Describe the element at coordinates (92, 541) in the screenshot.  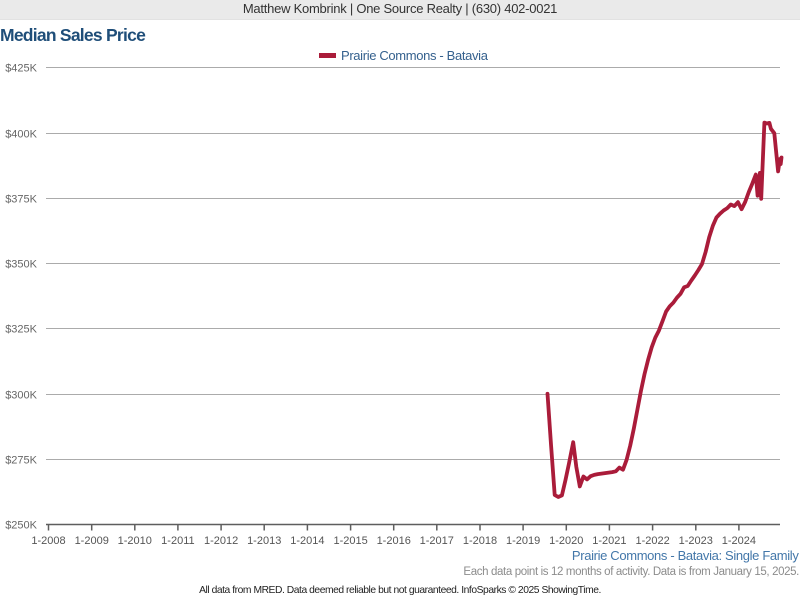
I see `svg-text: 1-2009` at that location.